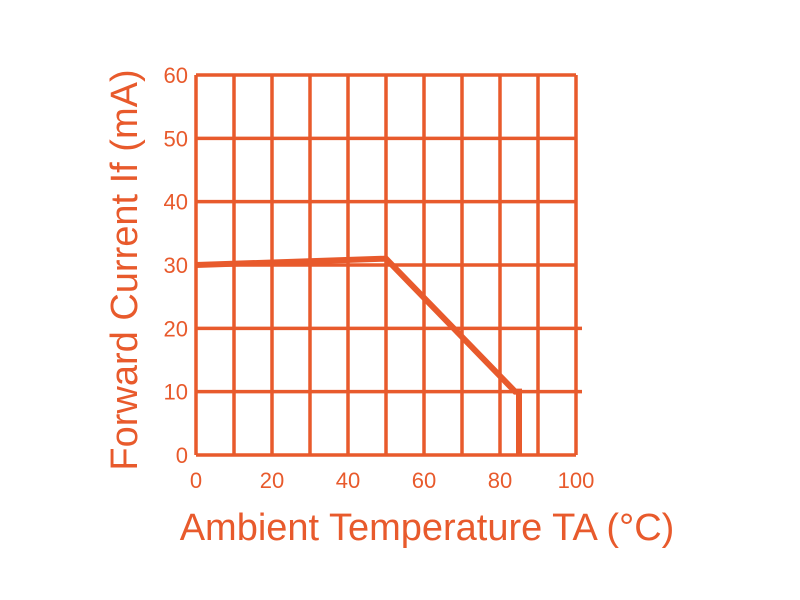 Image resolution: width=800 pixels, height=600 pixels. I want to click on y-tick-label: 50, so click(176, 138).